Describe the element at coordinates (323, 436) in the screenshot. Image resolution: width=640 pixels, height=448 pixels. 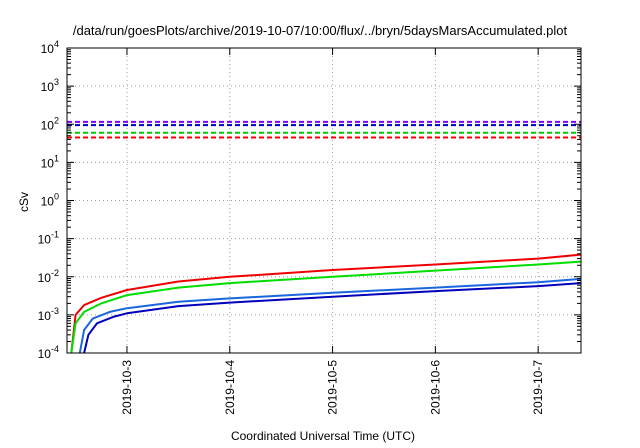
I see `x-axis-label: Coordinated Universal Time (UTC)` at that location.